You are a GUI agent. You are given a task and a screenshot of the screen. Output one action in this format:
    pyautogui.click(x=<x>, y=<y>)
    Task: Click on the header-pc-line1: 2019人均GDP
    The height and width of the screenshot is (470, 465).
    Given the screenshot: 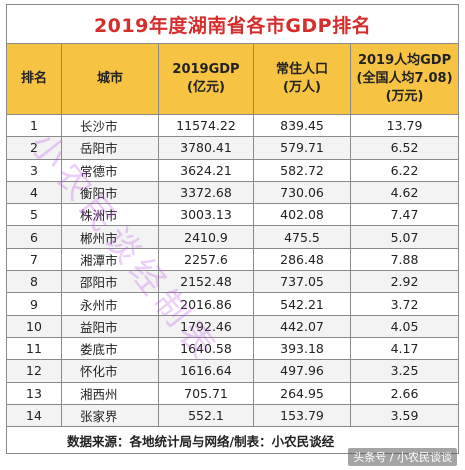 What is the action you would take?
    pyautogui.click(x=404, y=60)
    